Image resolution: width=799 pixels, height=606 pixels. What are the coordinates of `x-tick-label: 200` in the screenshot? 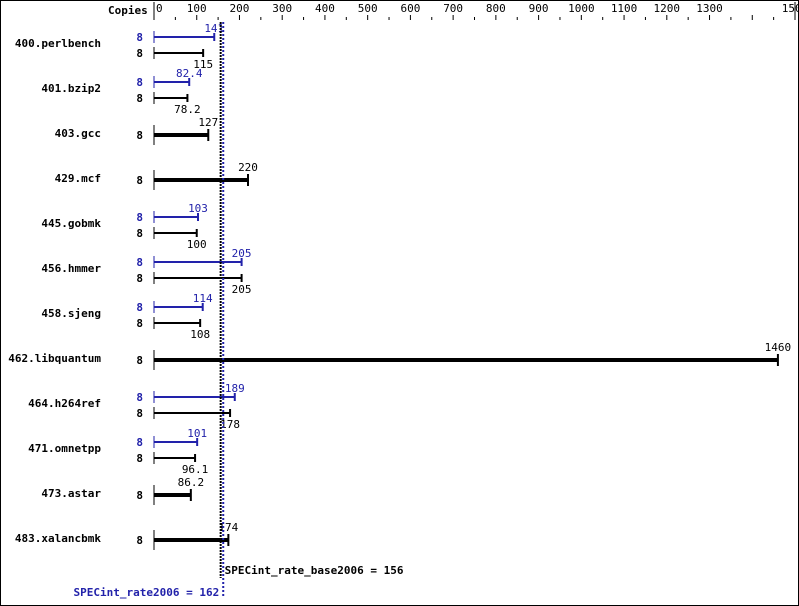 It's located at (240, 8).